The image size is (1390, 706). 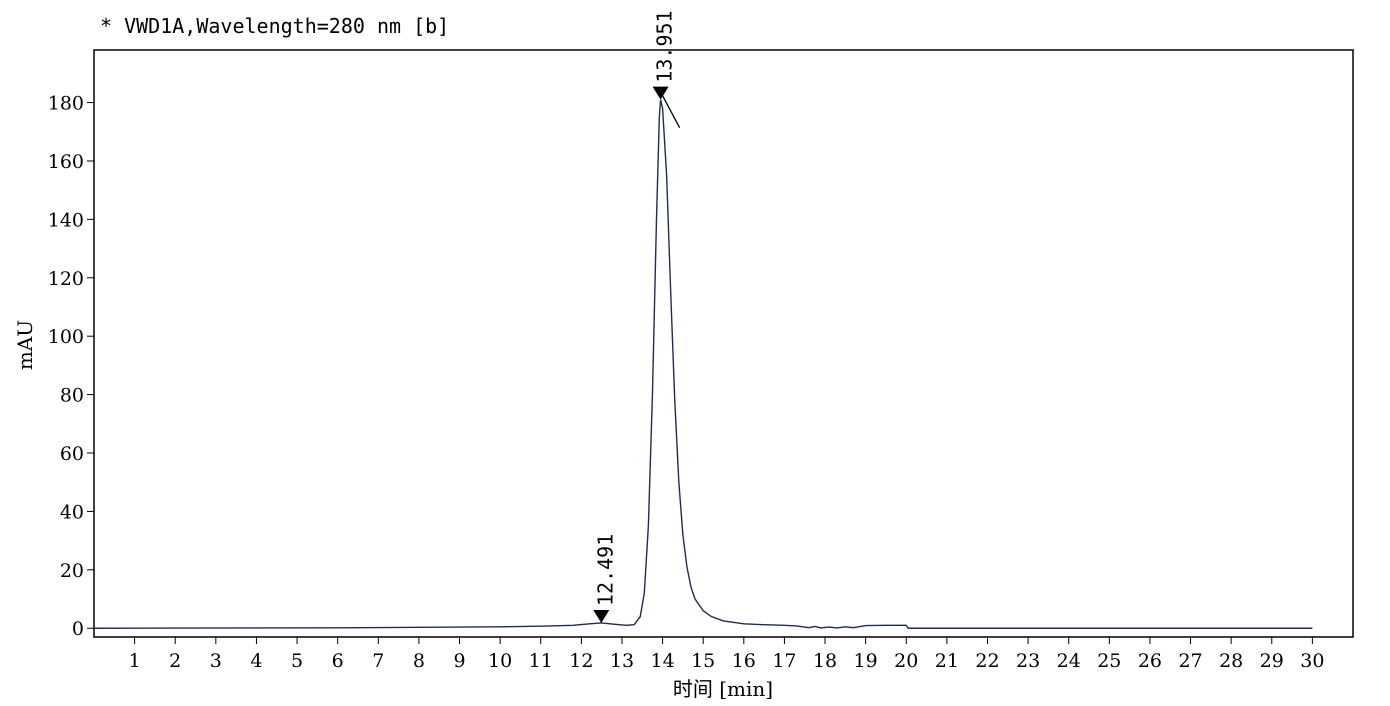 What do you see at coordinates (256, 661) in the screenshot?
I see `x-tick-label: 4` at bounding box center [256, 661].